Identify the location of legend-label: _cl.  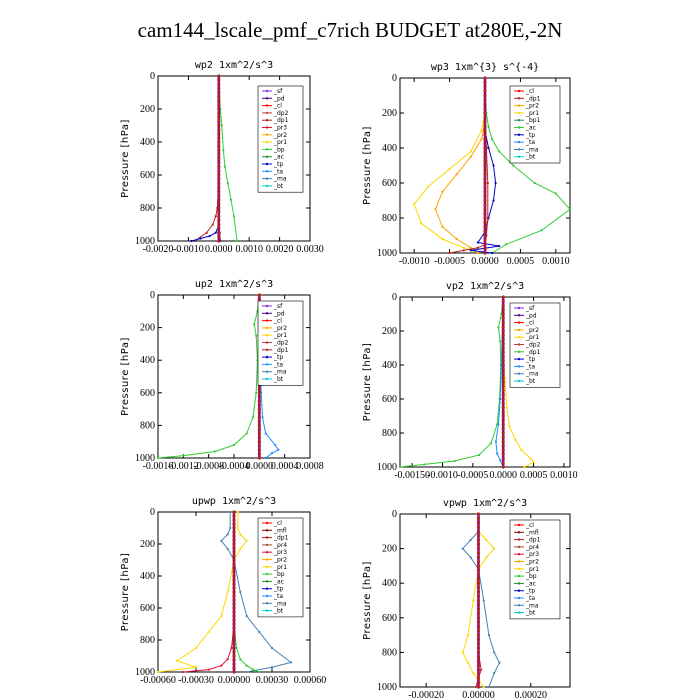
(277, 523).